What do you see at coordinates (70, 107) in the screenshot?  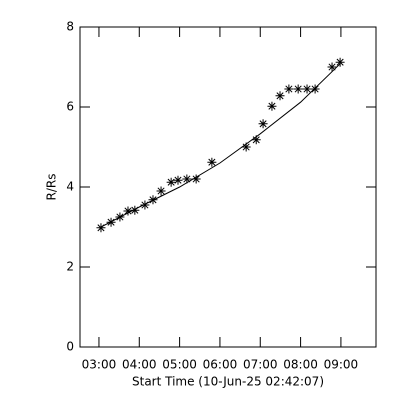 I see `y-tick-label: 6` at bounding box center [70, 107].